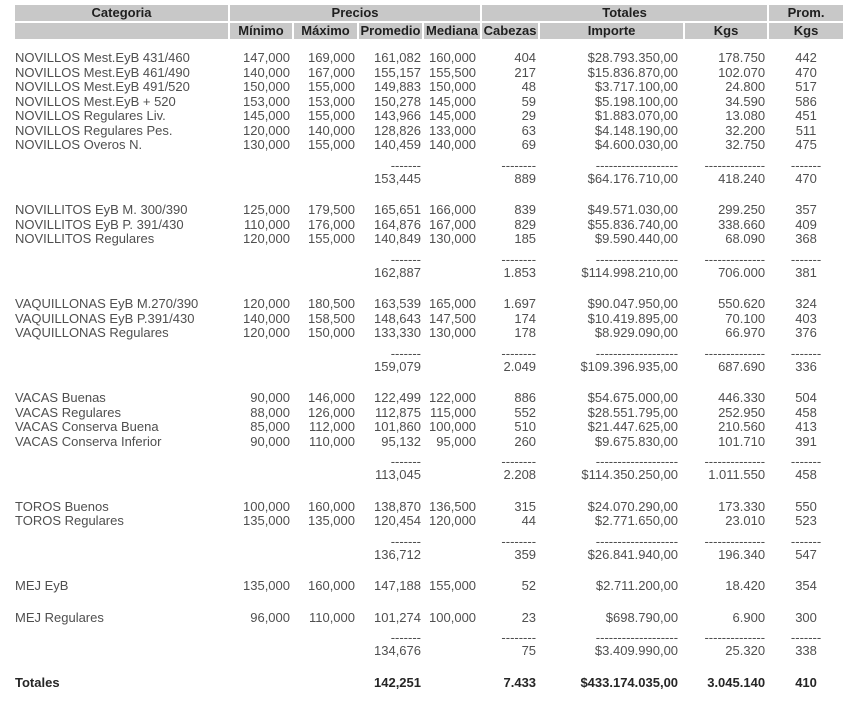 This screenshot has height=727, width=849. I want to click on cell-kgs: 32.200, so click(745, 130).